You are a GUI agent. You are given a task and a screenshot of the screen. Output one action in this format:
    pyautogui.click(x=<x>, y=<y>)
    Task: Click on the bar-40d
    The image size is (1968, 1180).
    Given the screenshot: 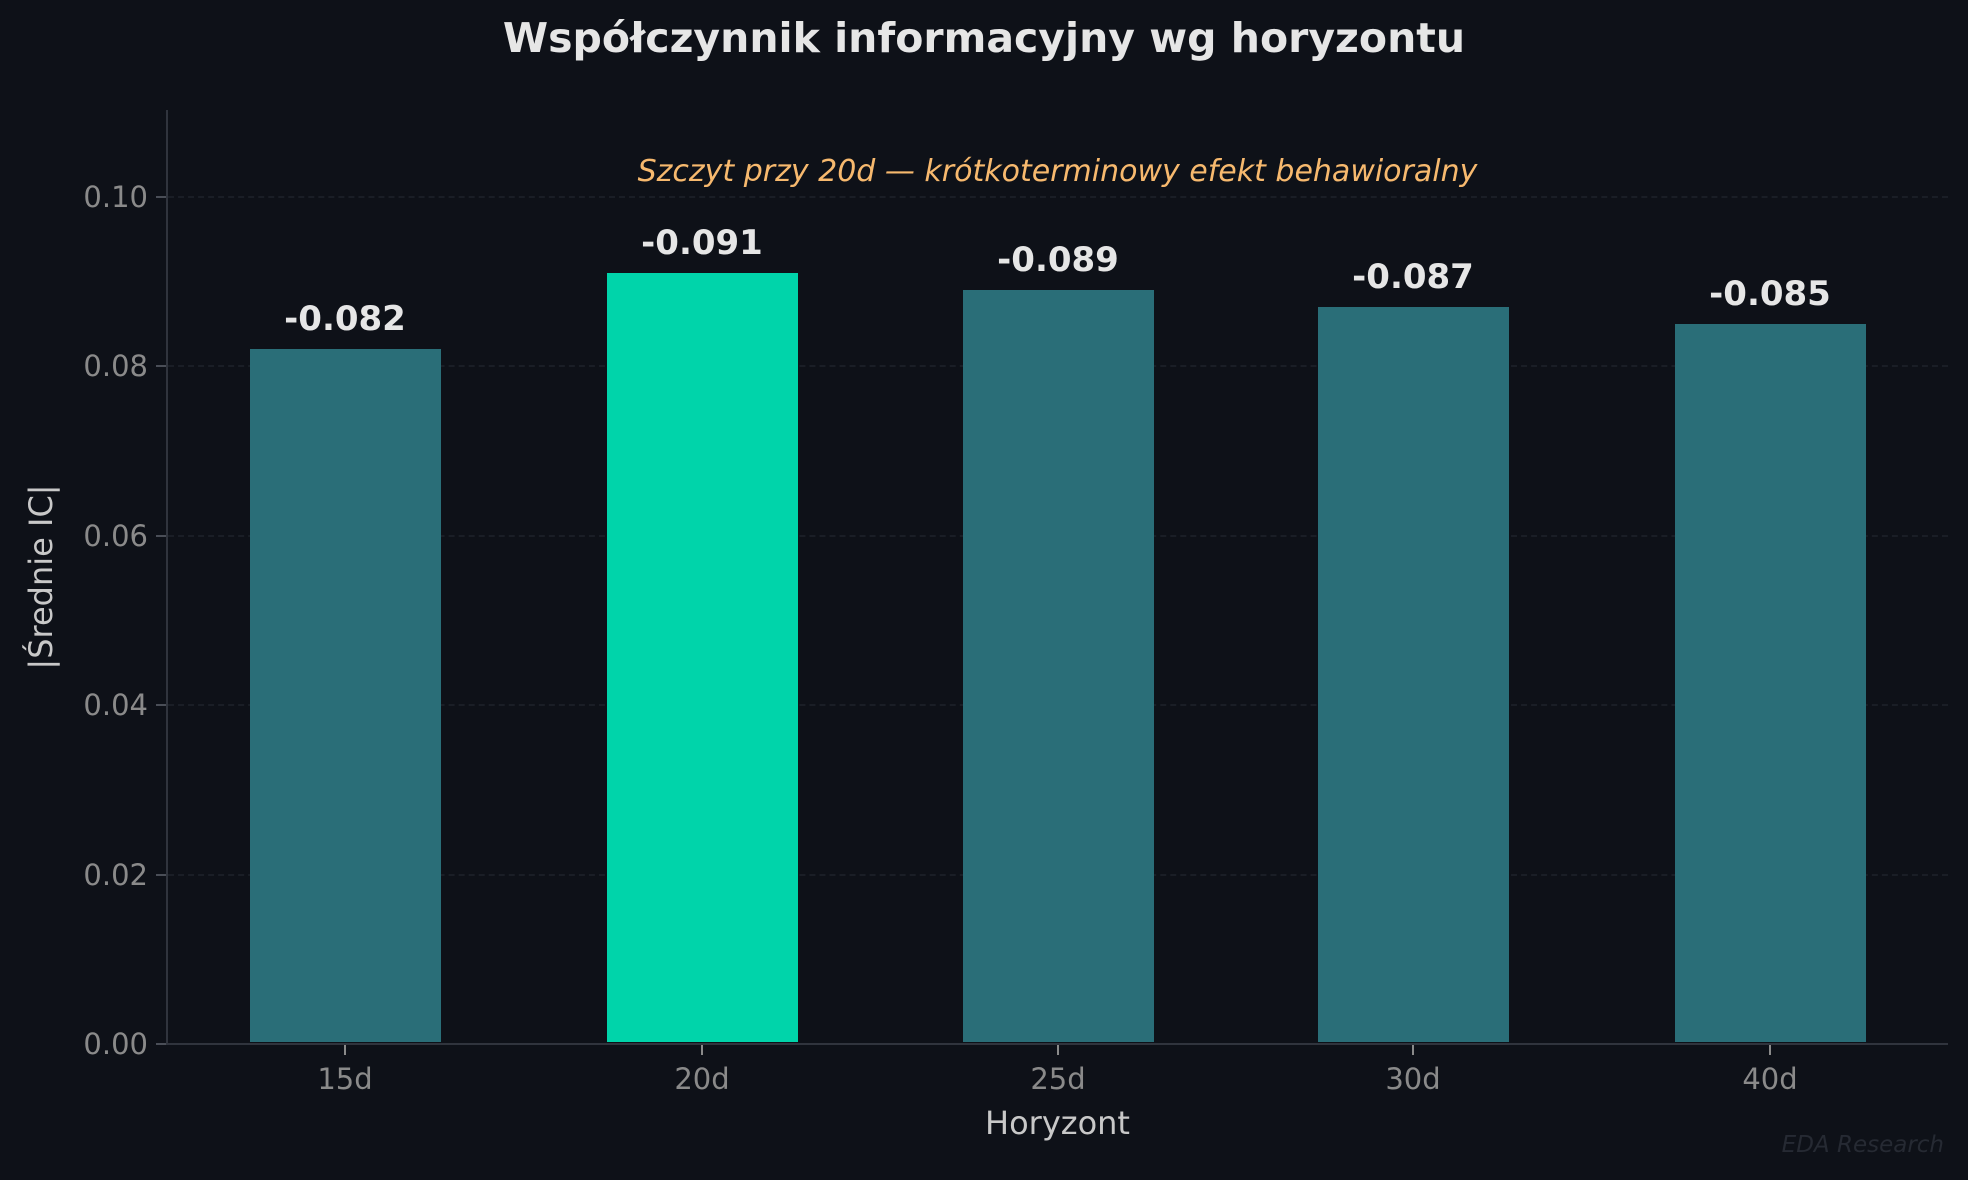 What is the action you would take?
    pyautogui.click(x=1770, y=683)
    